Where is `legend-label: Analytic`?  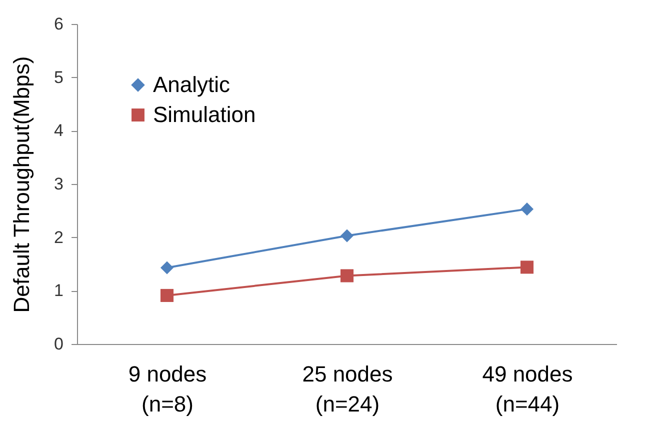 legend-label: Analytic is located at coordinates (191, 84).